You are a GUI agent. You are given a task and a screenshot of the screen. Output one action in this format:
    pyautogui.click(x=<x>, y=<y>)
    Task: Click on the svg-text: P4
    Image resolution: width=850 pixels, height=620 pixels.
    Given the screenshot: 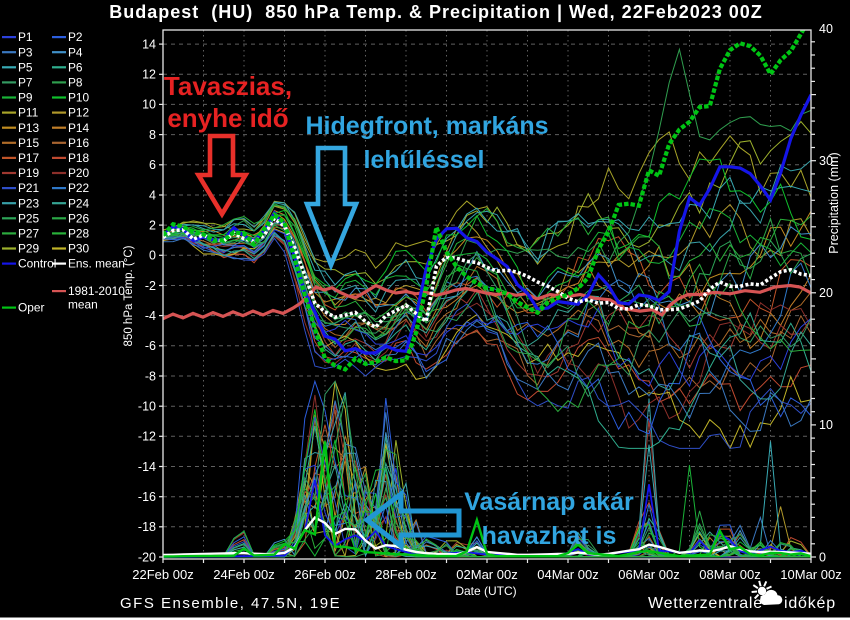 What is the action you would take?
    pyautogui.click(x=75, y=52)
    